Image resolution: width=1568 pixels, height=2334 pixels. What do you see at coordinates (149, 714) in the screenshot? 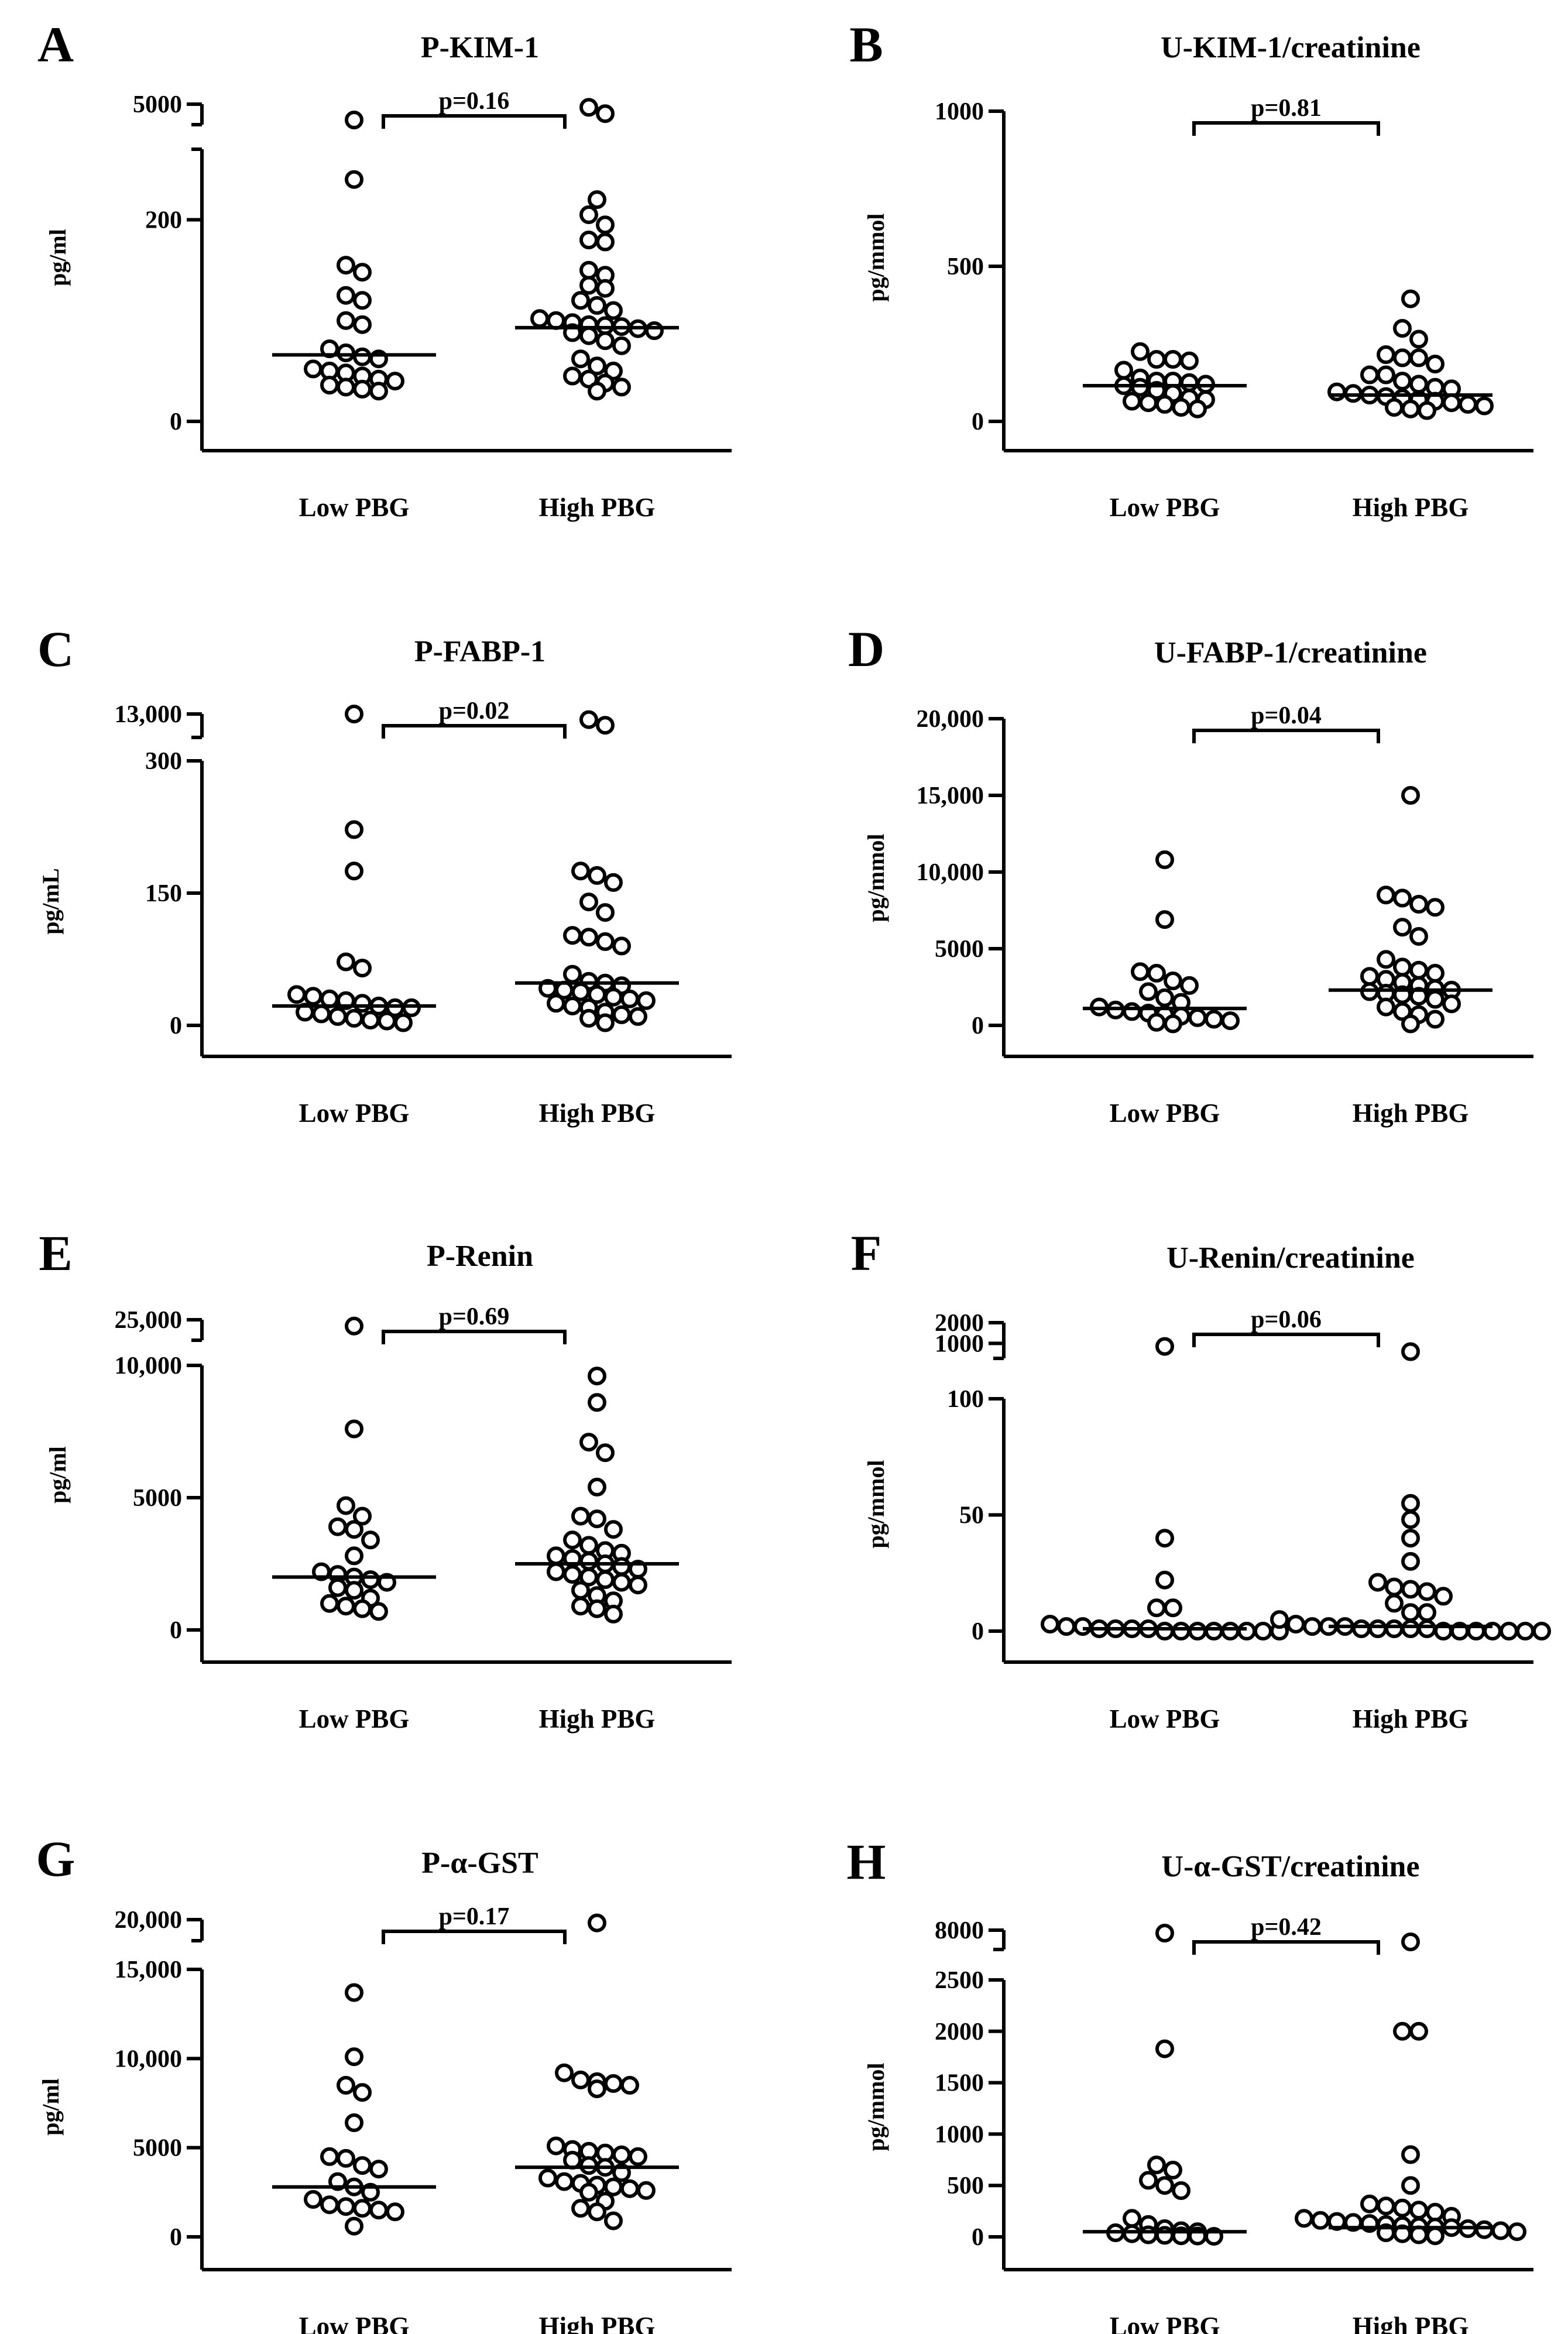
I see `y-tick-label: 13,000` at bounding box center [149, 714].